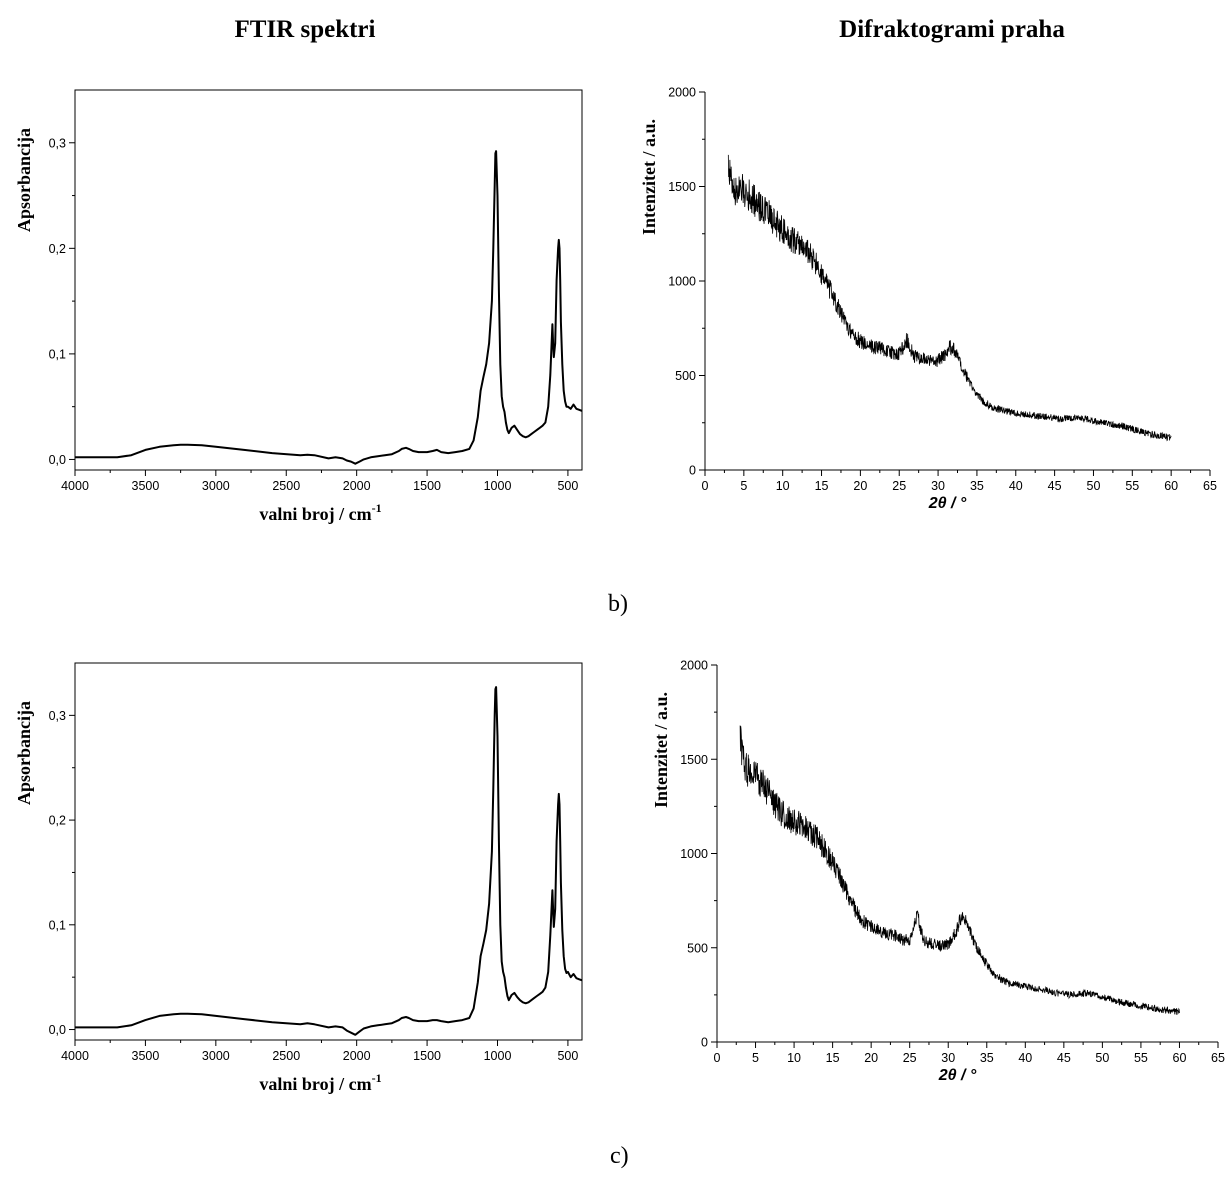 The image size is (1229, 1180). I want to click on xrd-column-heading: Difraktogrami praha, so click(952, 29).